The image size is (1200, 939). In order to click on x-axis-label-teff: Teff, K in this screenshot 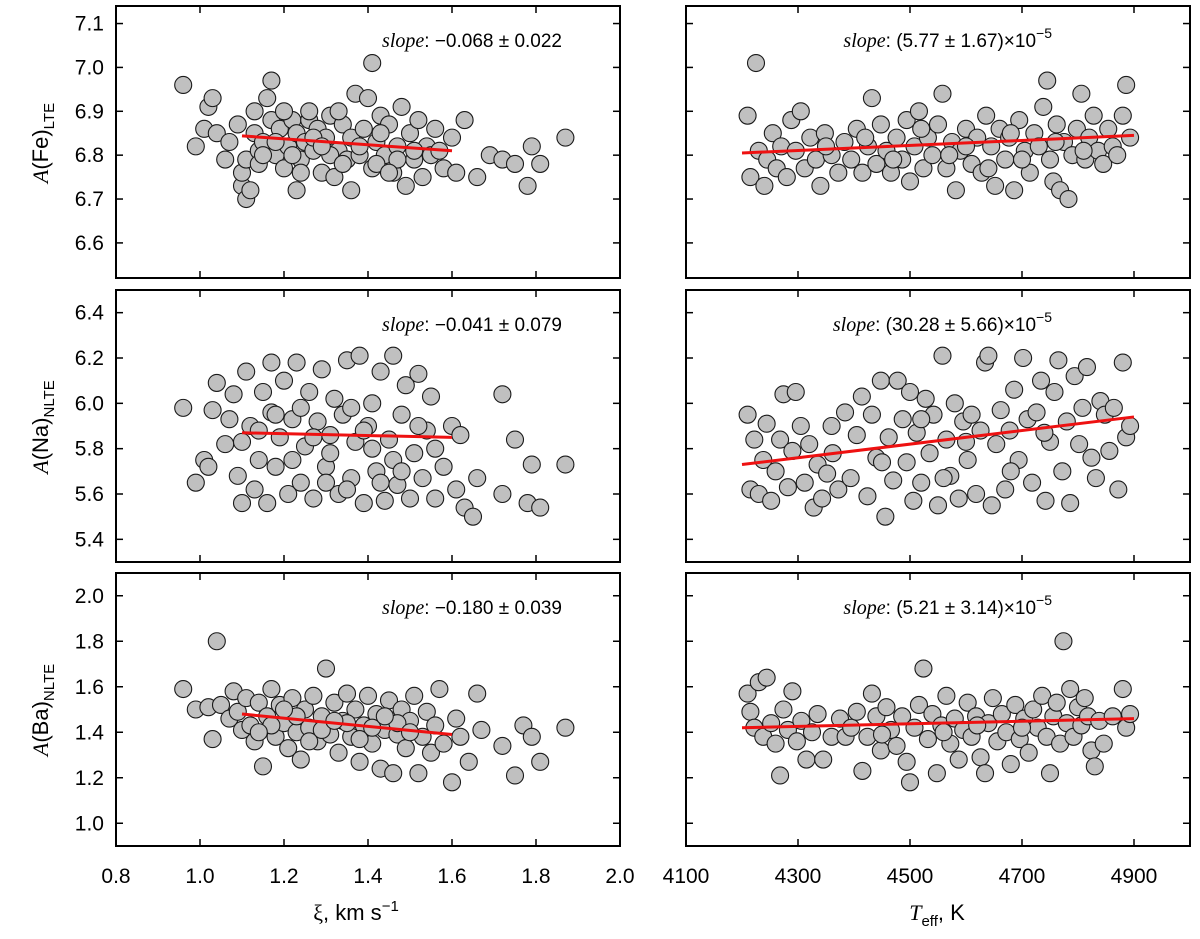, I will do `click(937, 915)`.